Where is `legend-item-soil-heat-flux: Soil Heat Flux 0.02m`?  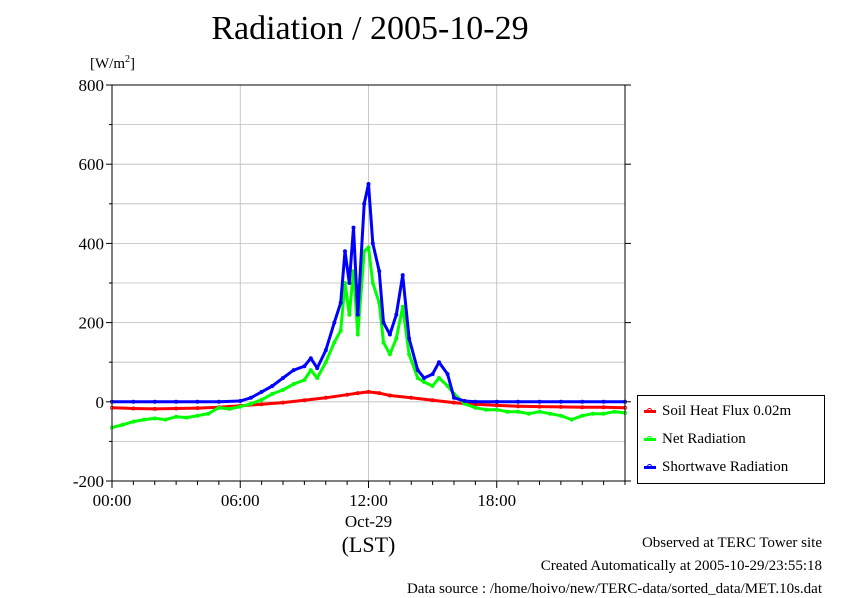
legend-item-soil-heat-flux: Soil Heat Flux 0.02m is located at coordinates (717, 411).